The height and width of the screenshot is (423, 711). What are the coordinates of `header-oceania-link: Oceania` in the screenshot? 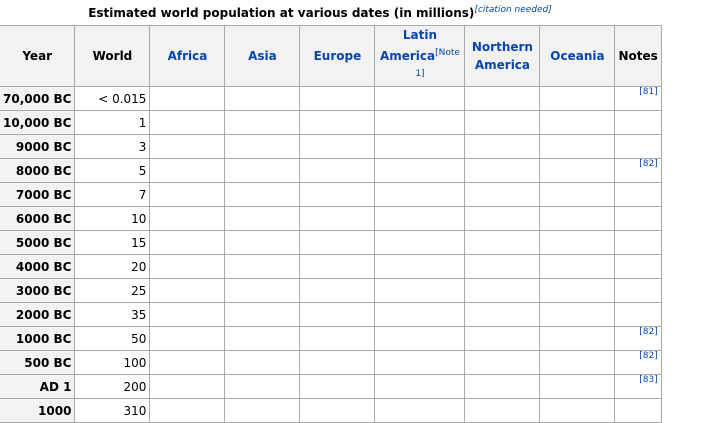 It's located at (577, 56).